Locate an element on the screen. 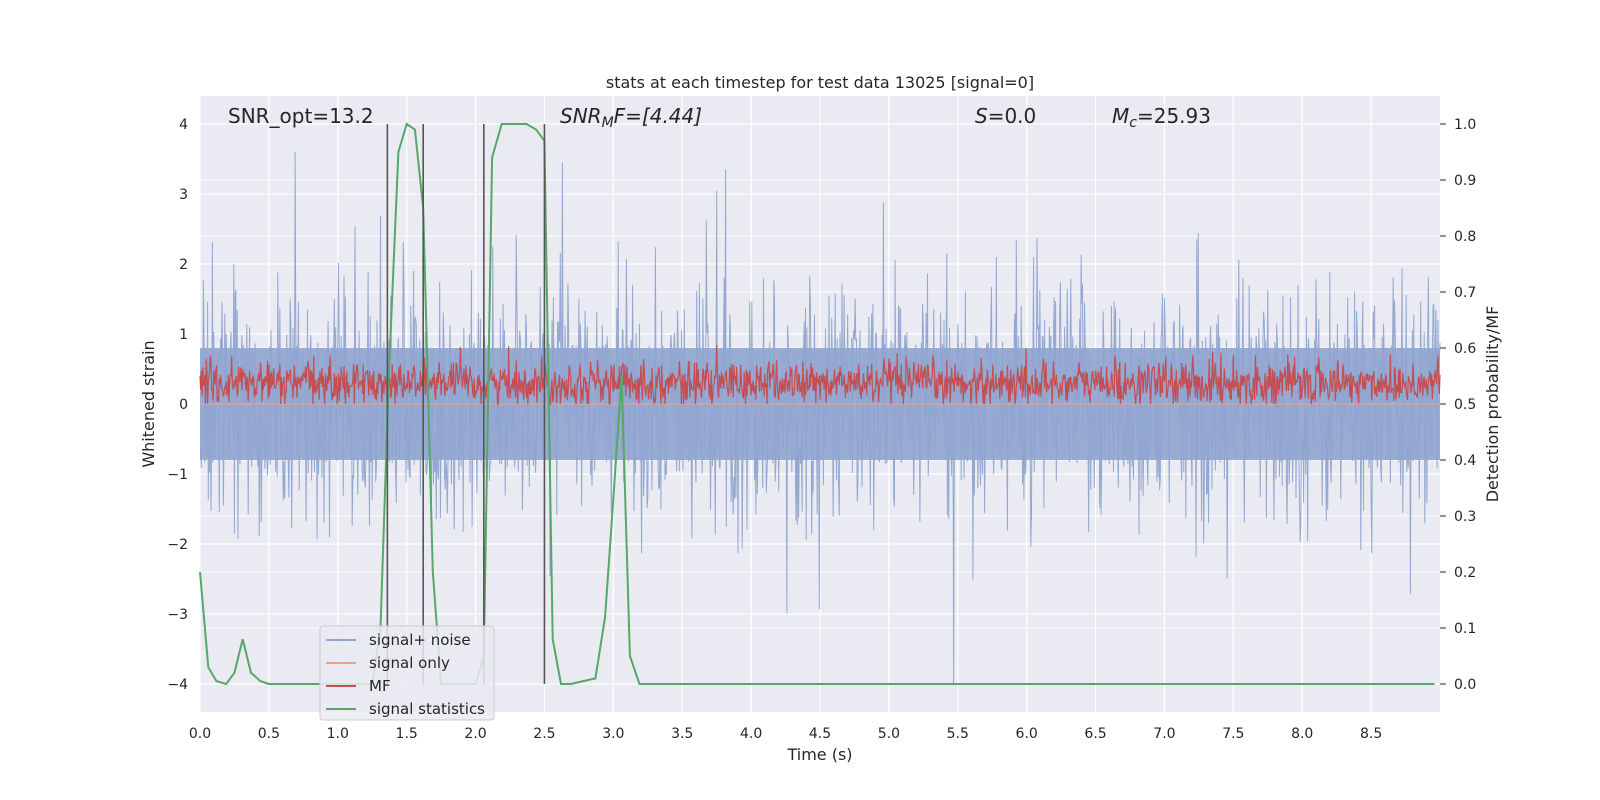  y-tick-label: 0 is located at coordinates (183, 405).